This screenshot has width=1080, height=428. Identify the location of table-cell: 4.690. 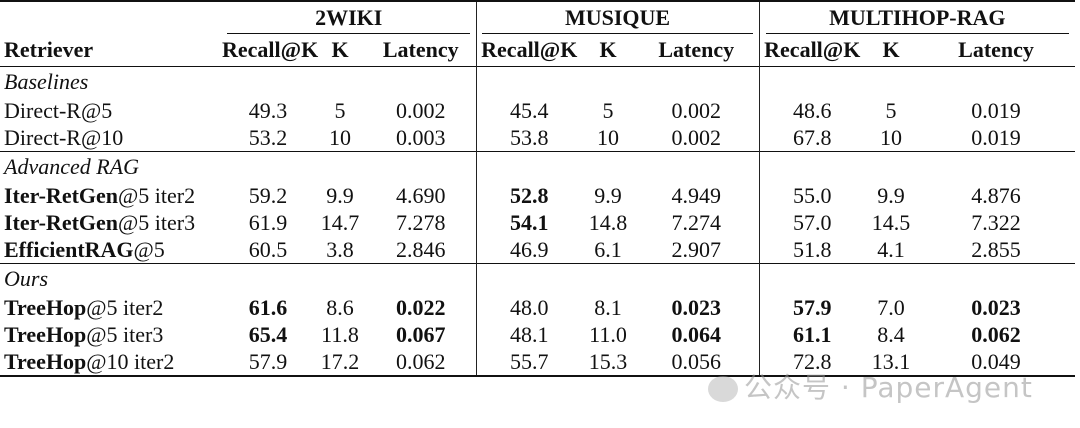
(421, 195).